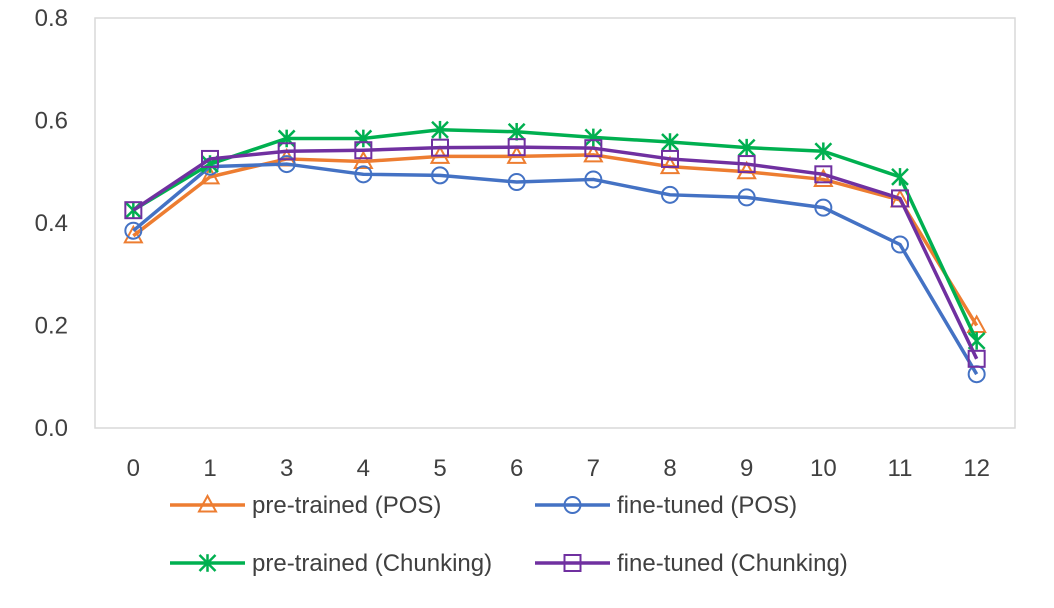  I want to click on legend-item: fine-tuned (Chunking), so click(691, 563).